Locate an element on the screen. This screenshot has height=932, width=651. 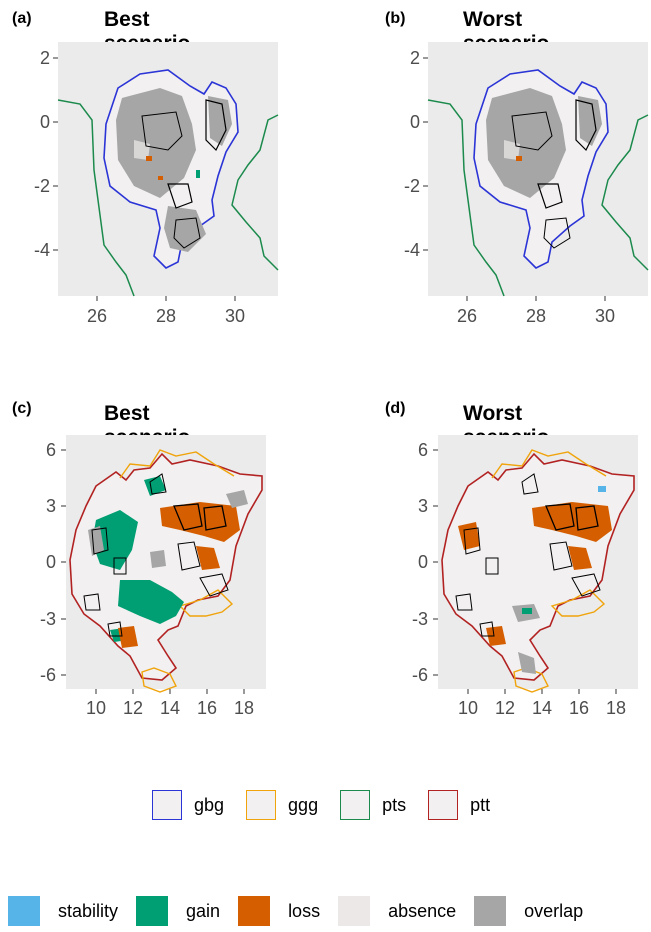
x-tick-label: 18 is located at coordinates (616, 708).